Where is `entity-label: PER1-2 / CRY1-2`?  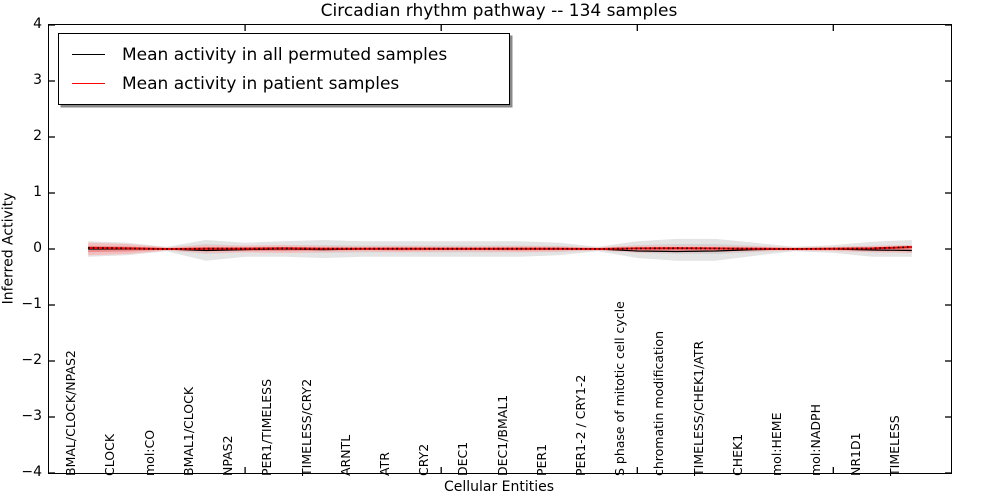
entity-label: PER1-2 / CRY1-2 is located at coordinates (581, 425).